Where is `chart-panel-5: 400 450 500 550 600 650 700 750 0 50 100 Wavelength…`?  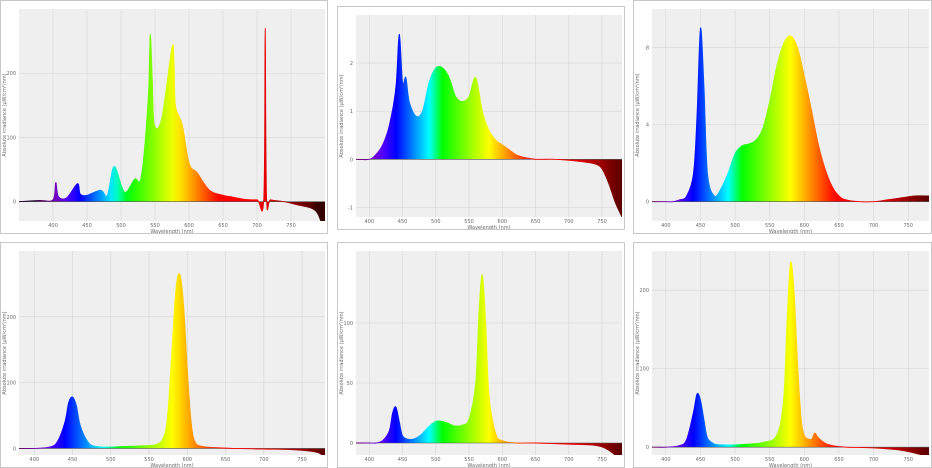 chart-panel-5: 400 450 500 550 600 650 700 750 0 50 100 Wavelength… is located at coordinates (481, 355).